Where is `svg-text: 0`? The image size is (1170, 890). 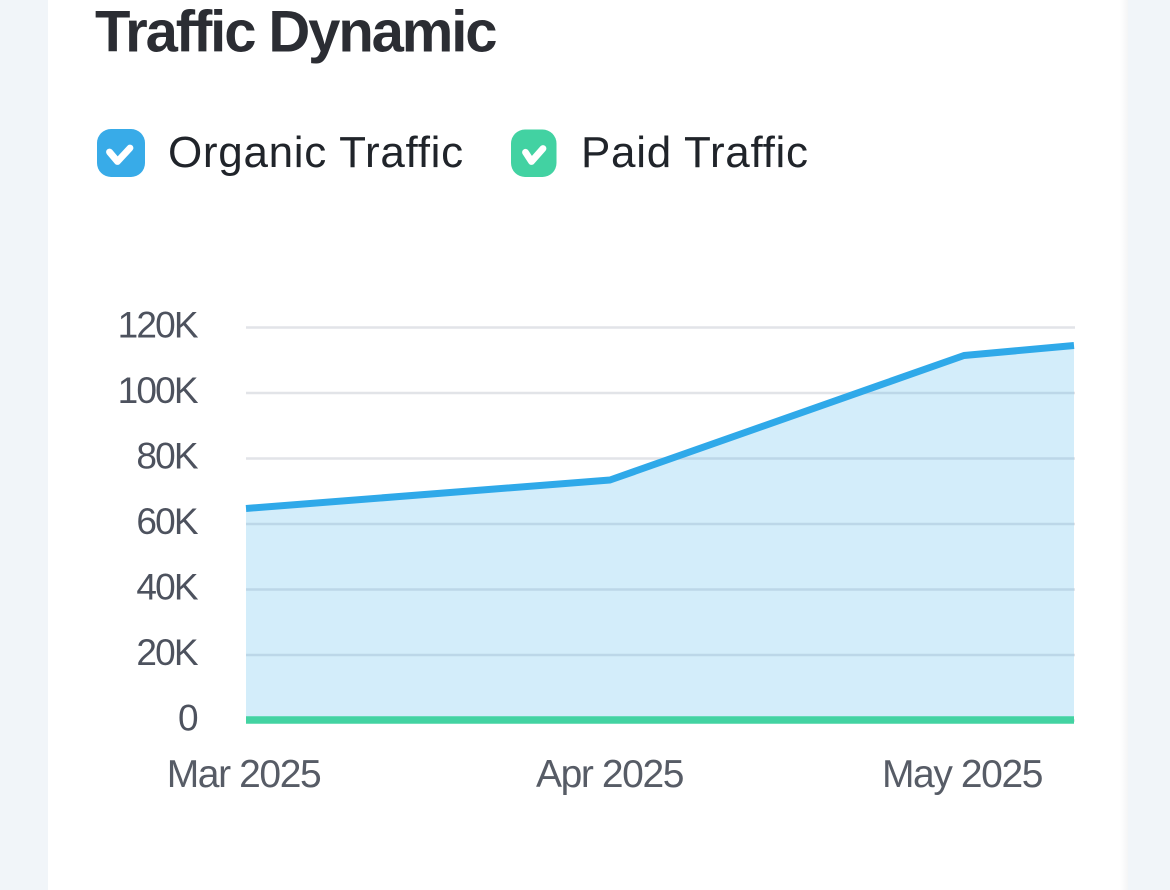 svg-text: 0 is located at coordinates (188, 718).